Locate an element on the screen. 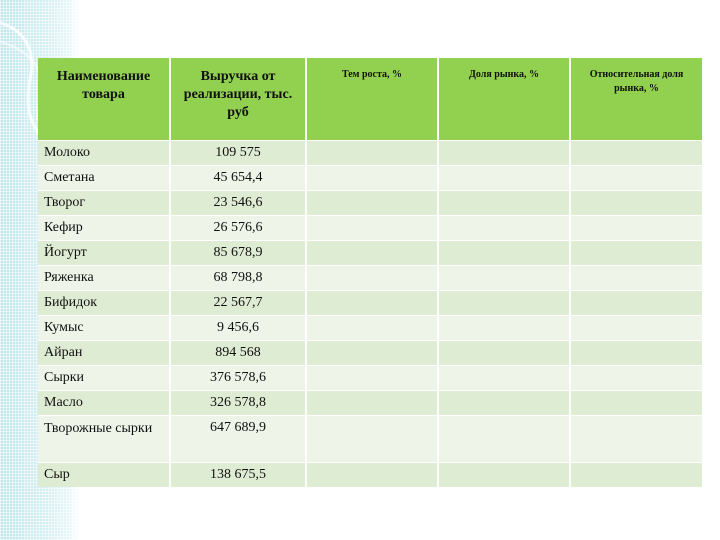 The width and height of the screenshot is (720, 540). product-name-cell: Ряженка is located at coordinates (104, 278).